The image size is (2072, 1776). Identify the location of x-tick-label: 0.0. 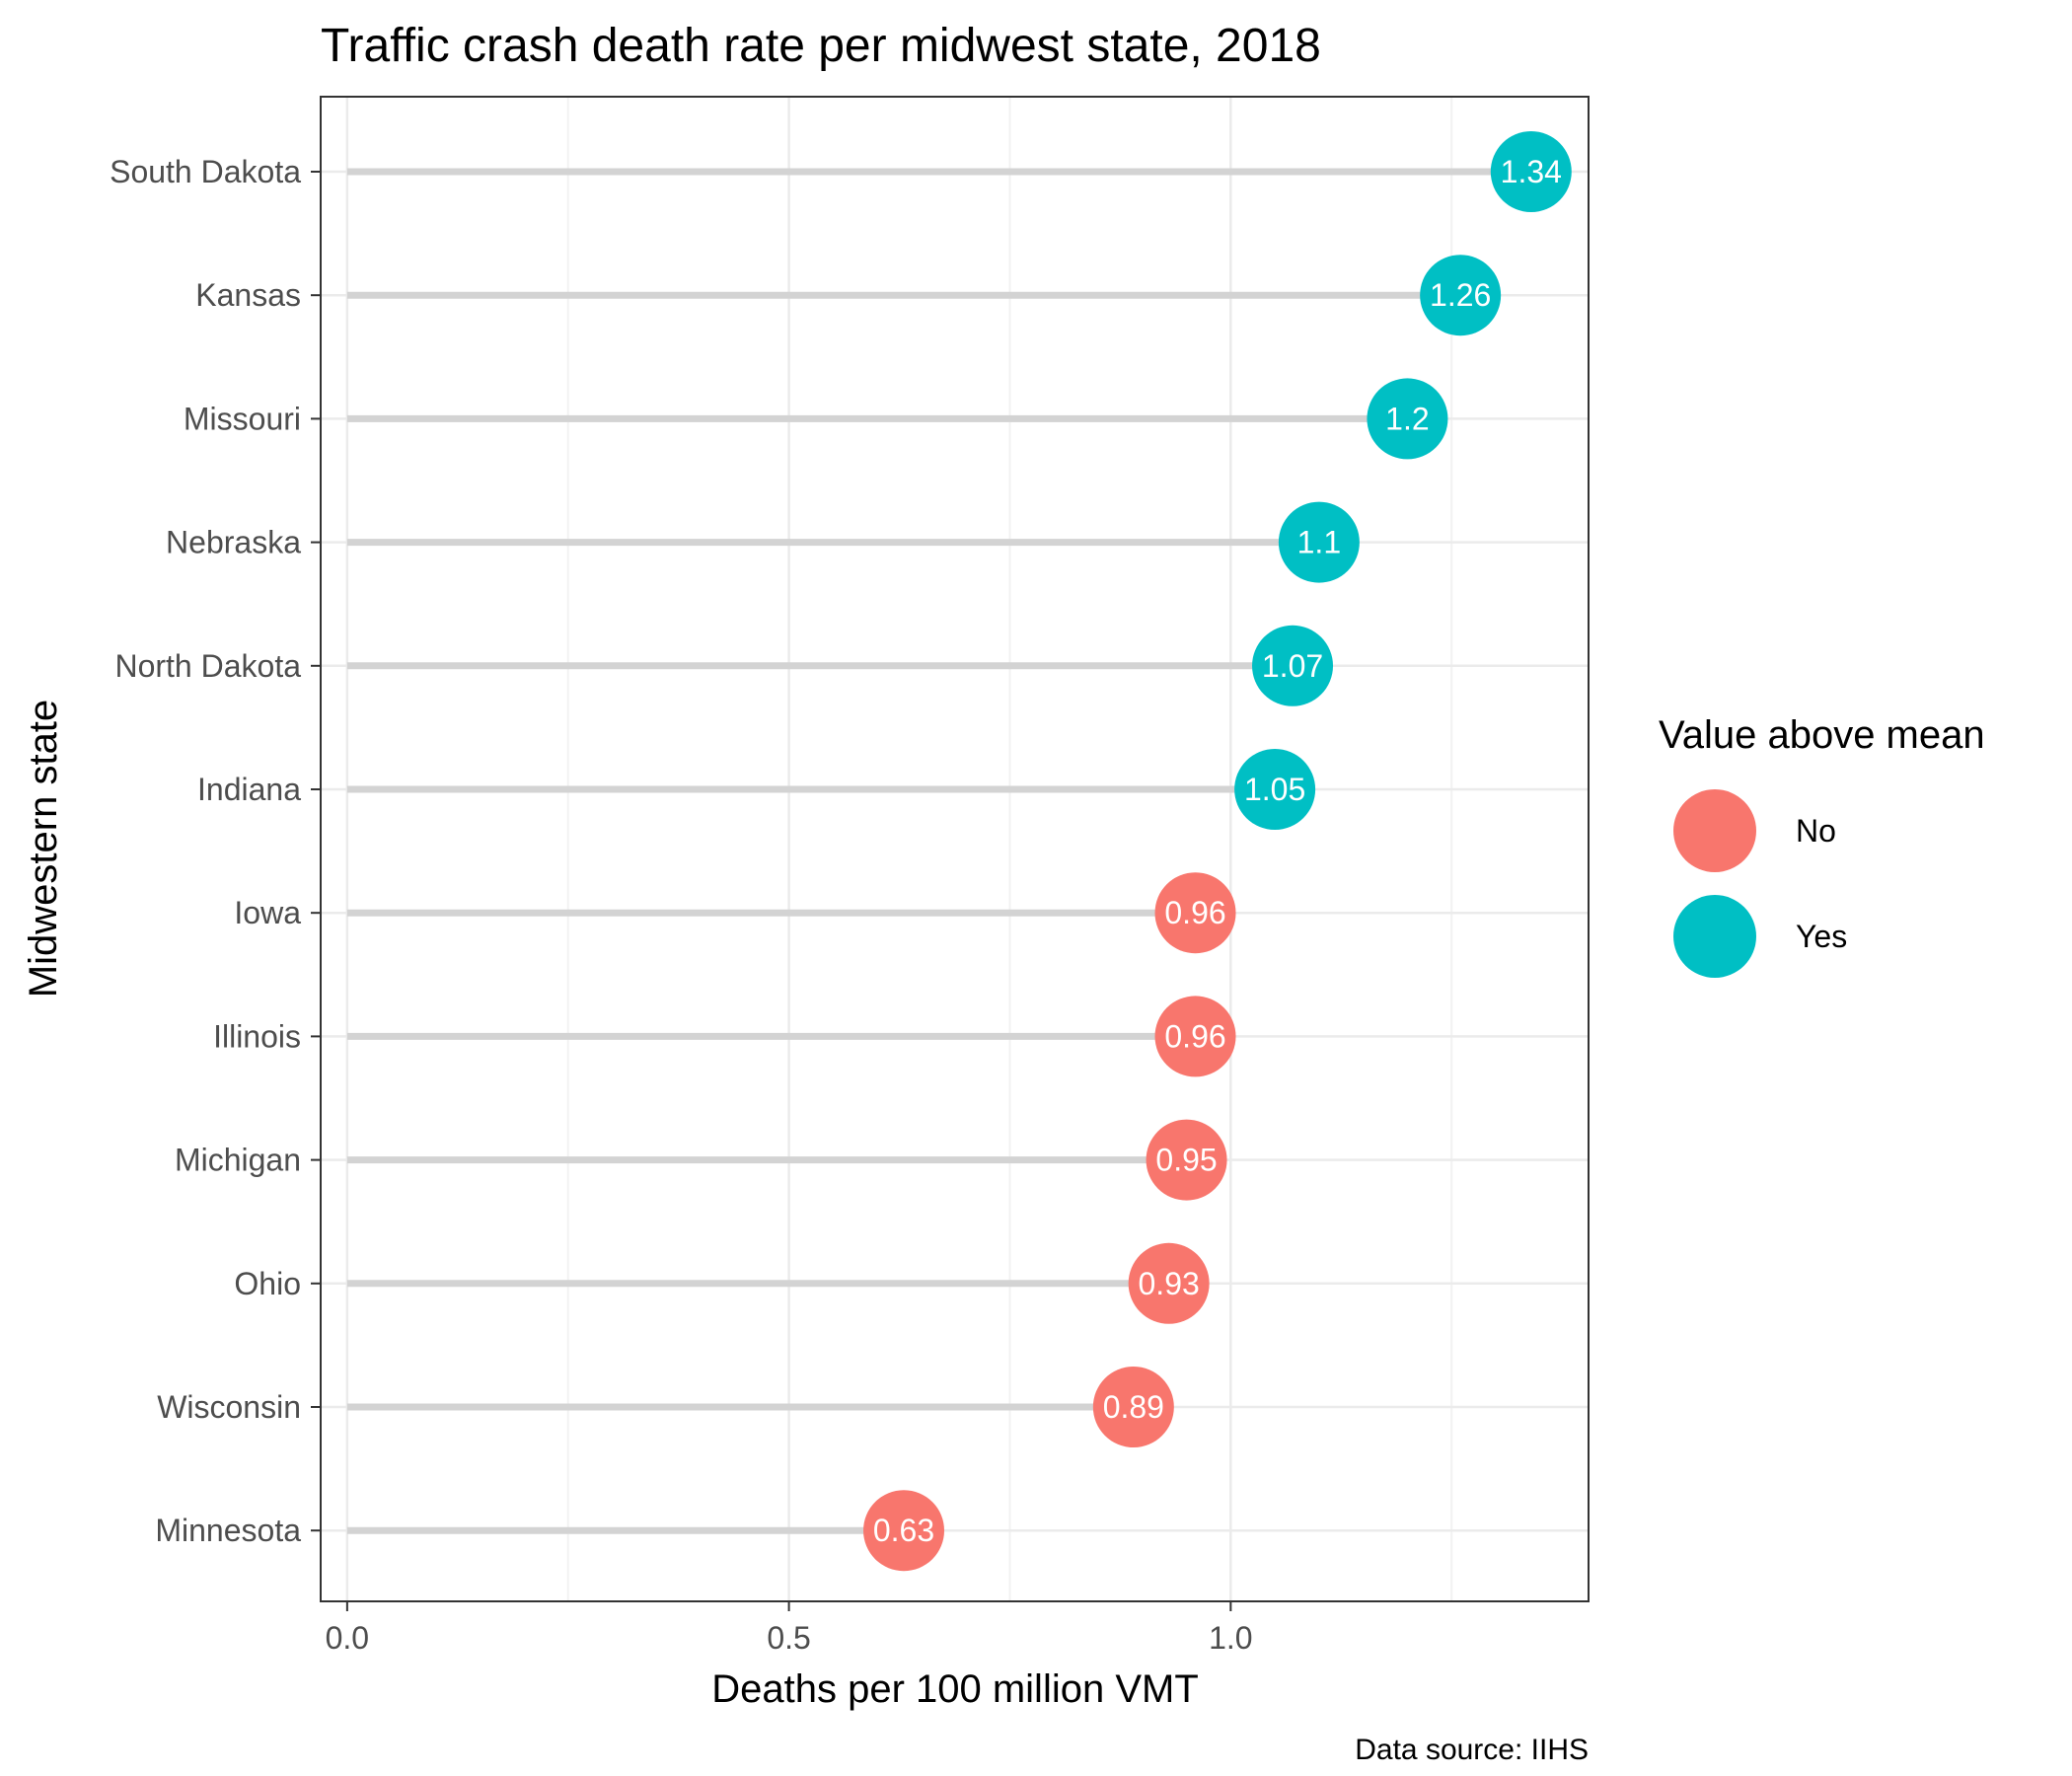
(348, 1638).